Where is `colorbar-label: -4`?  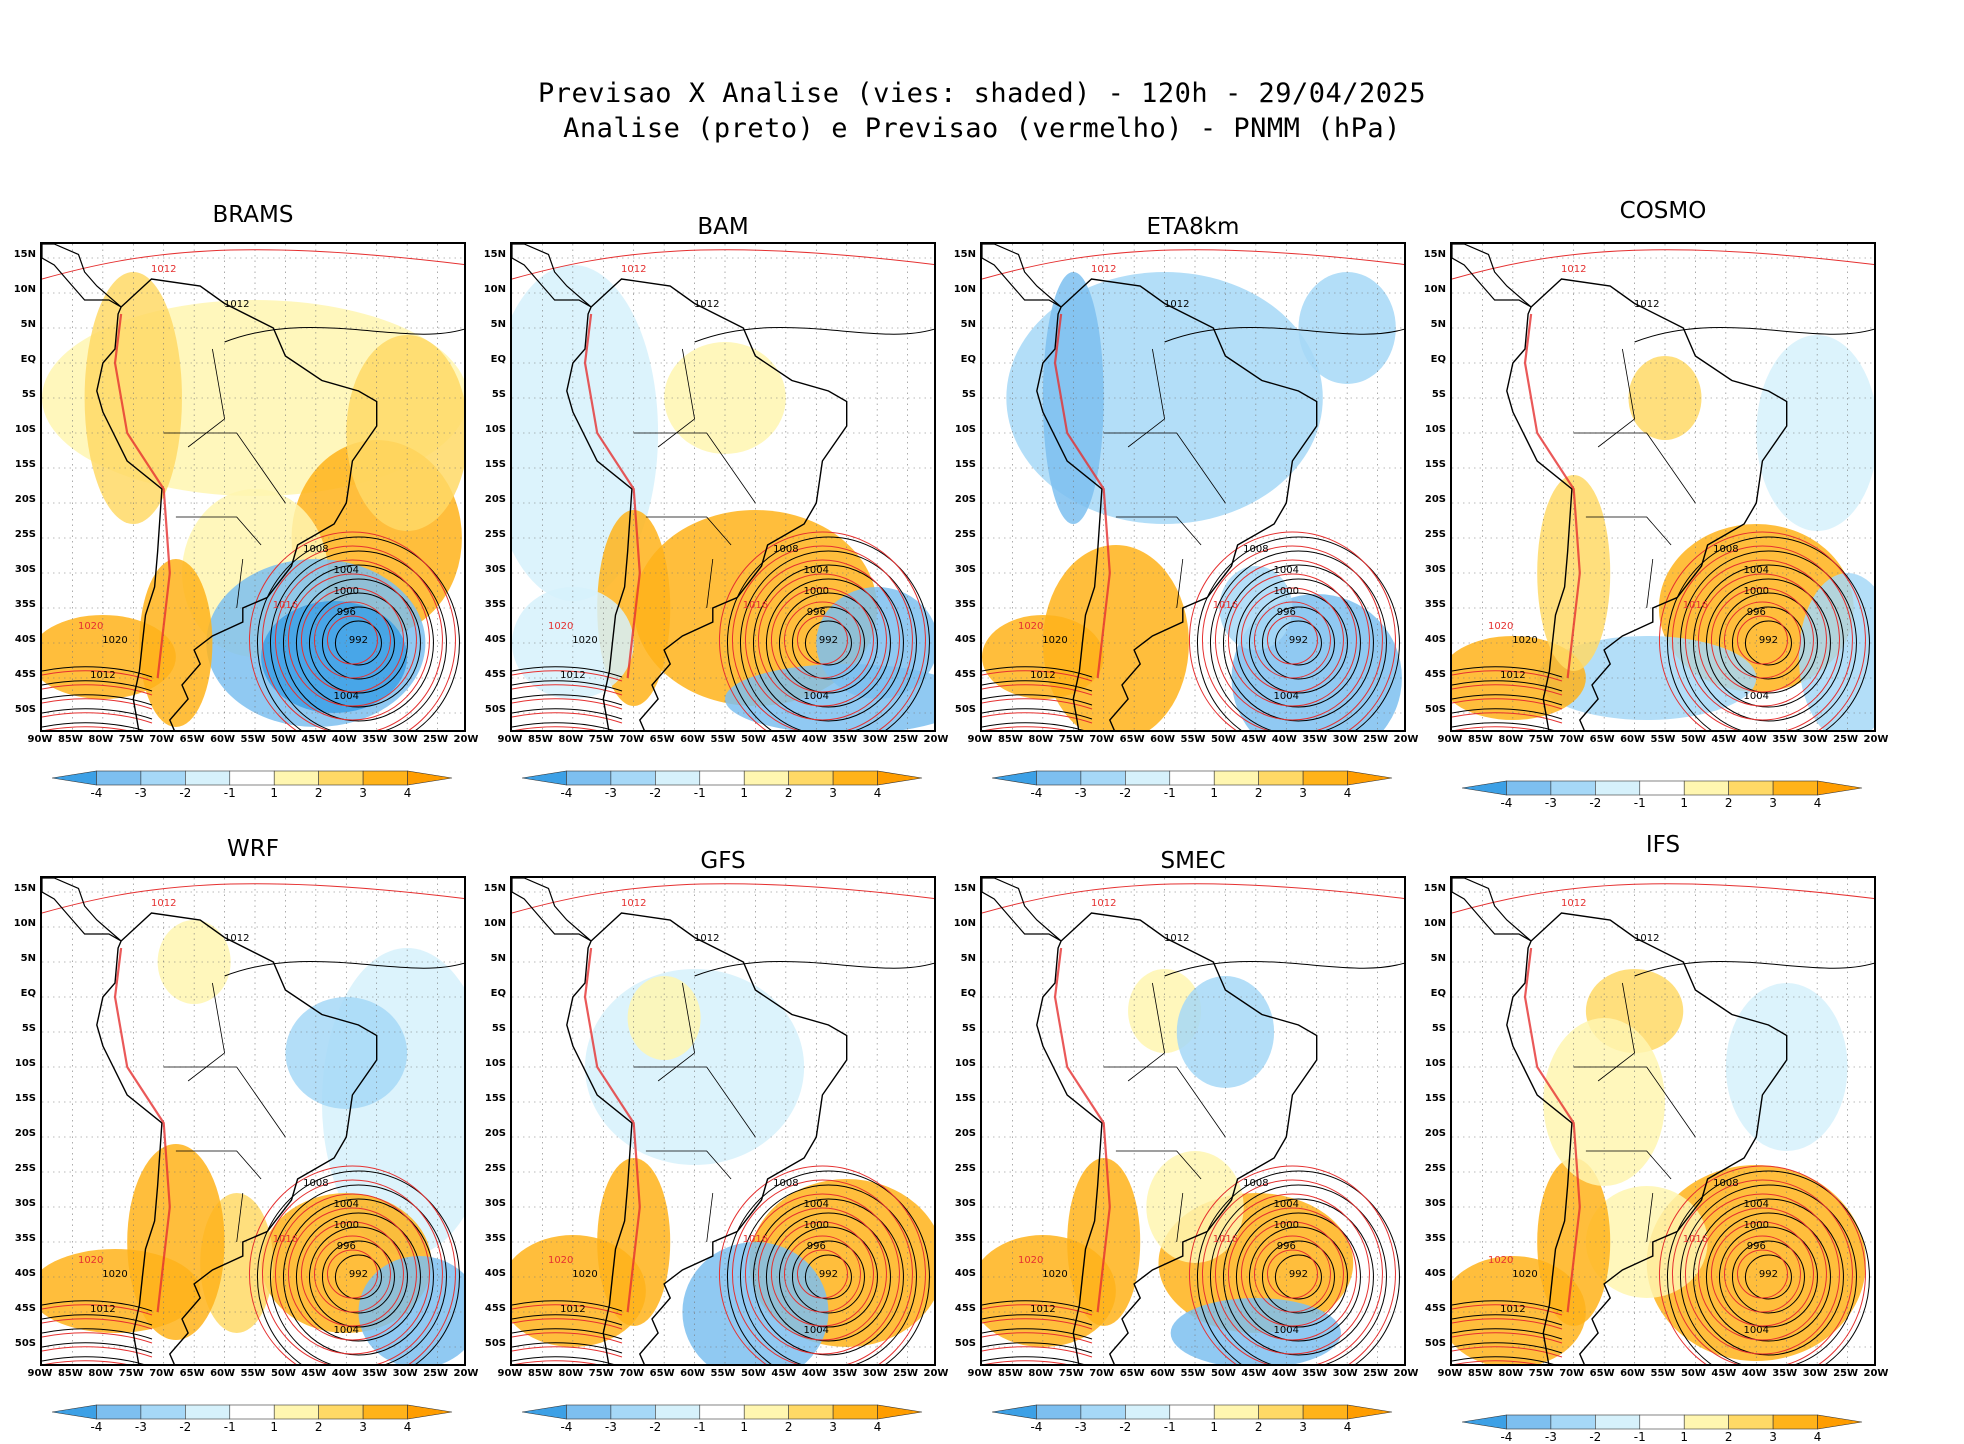
colorbar-label: -4 is located at coordinates (1036, 793).